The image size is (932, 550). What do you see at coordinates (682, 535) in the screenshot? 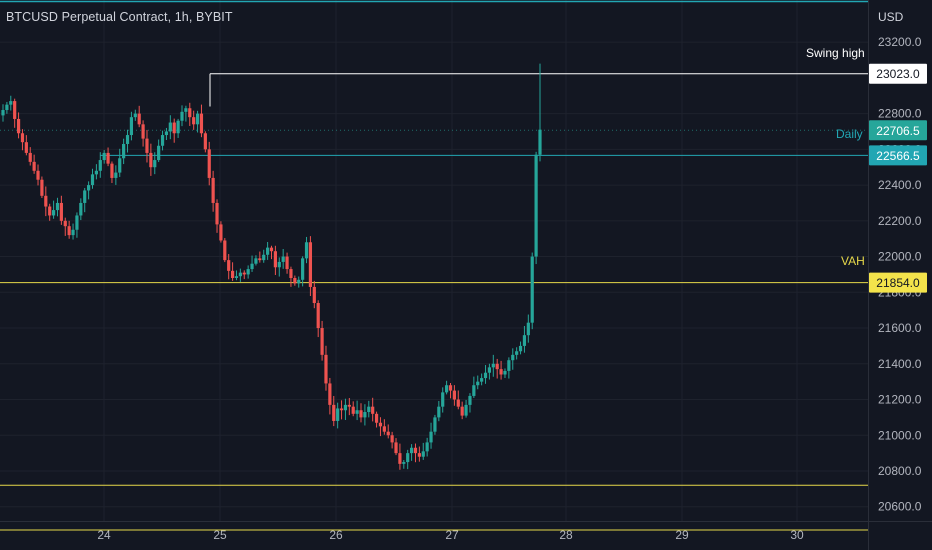
I see `x-tick-label: 29` at bounding box center [682, 535].